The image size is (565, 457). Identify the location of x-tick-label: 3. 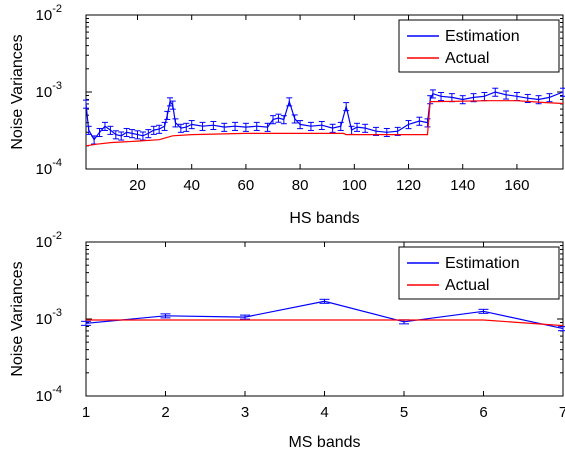
(245, 412).